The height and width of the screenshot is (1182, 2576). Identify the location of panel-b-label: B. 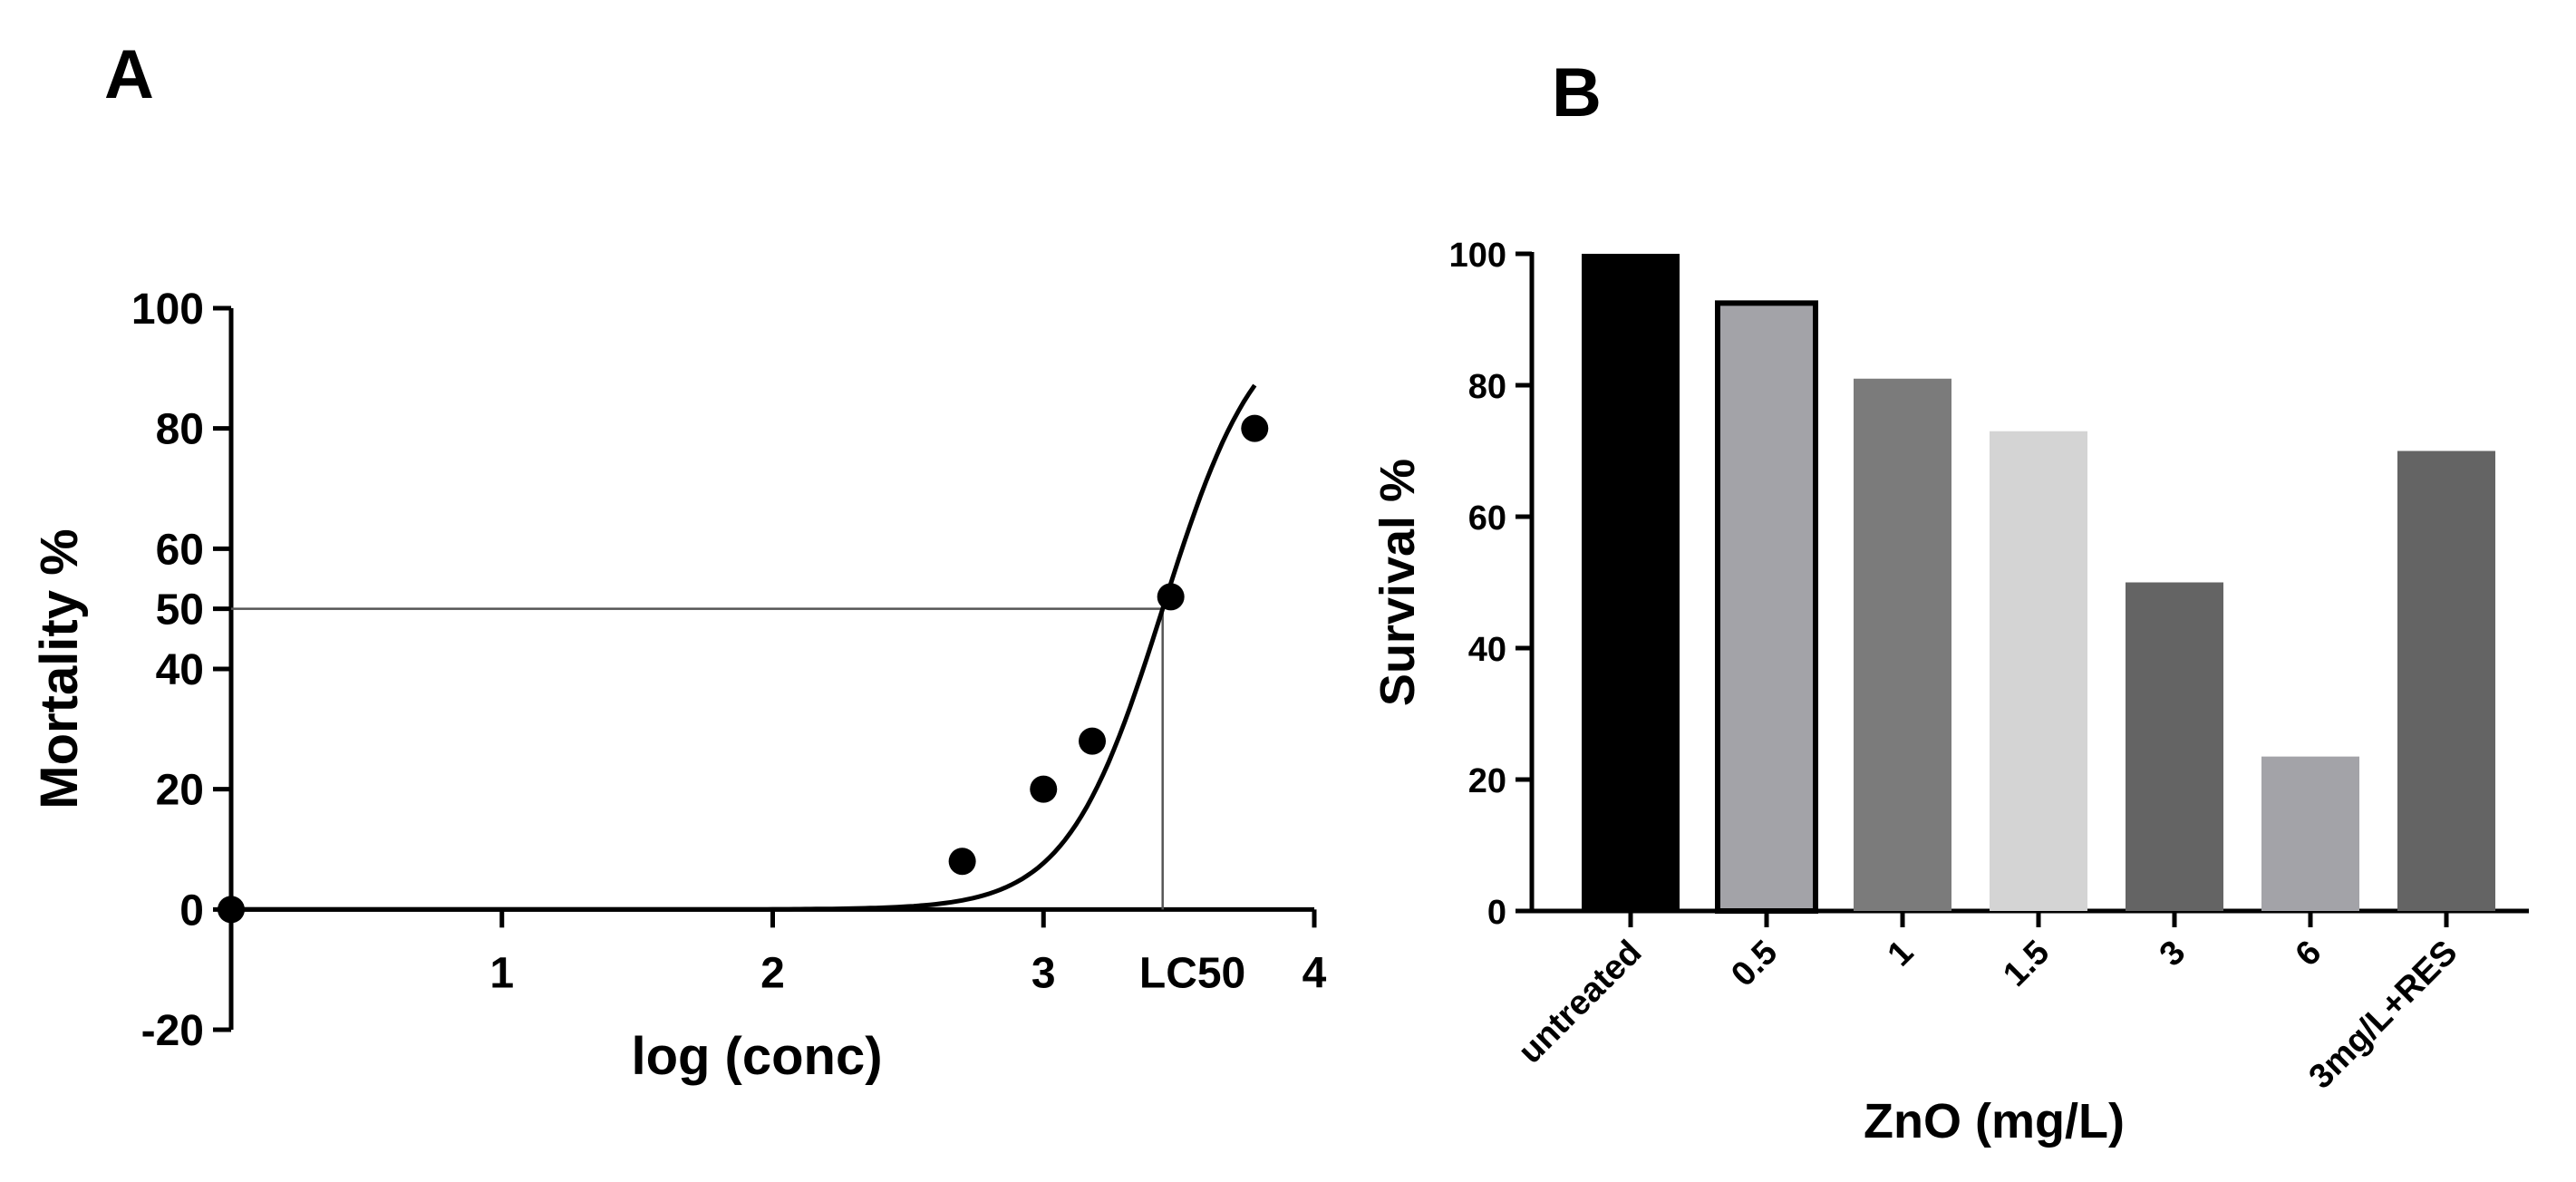
(1577, 93).